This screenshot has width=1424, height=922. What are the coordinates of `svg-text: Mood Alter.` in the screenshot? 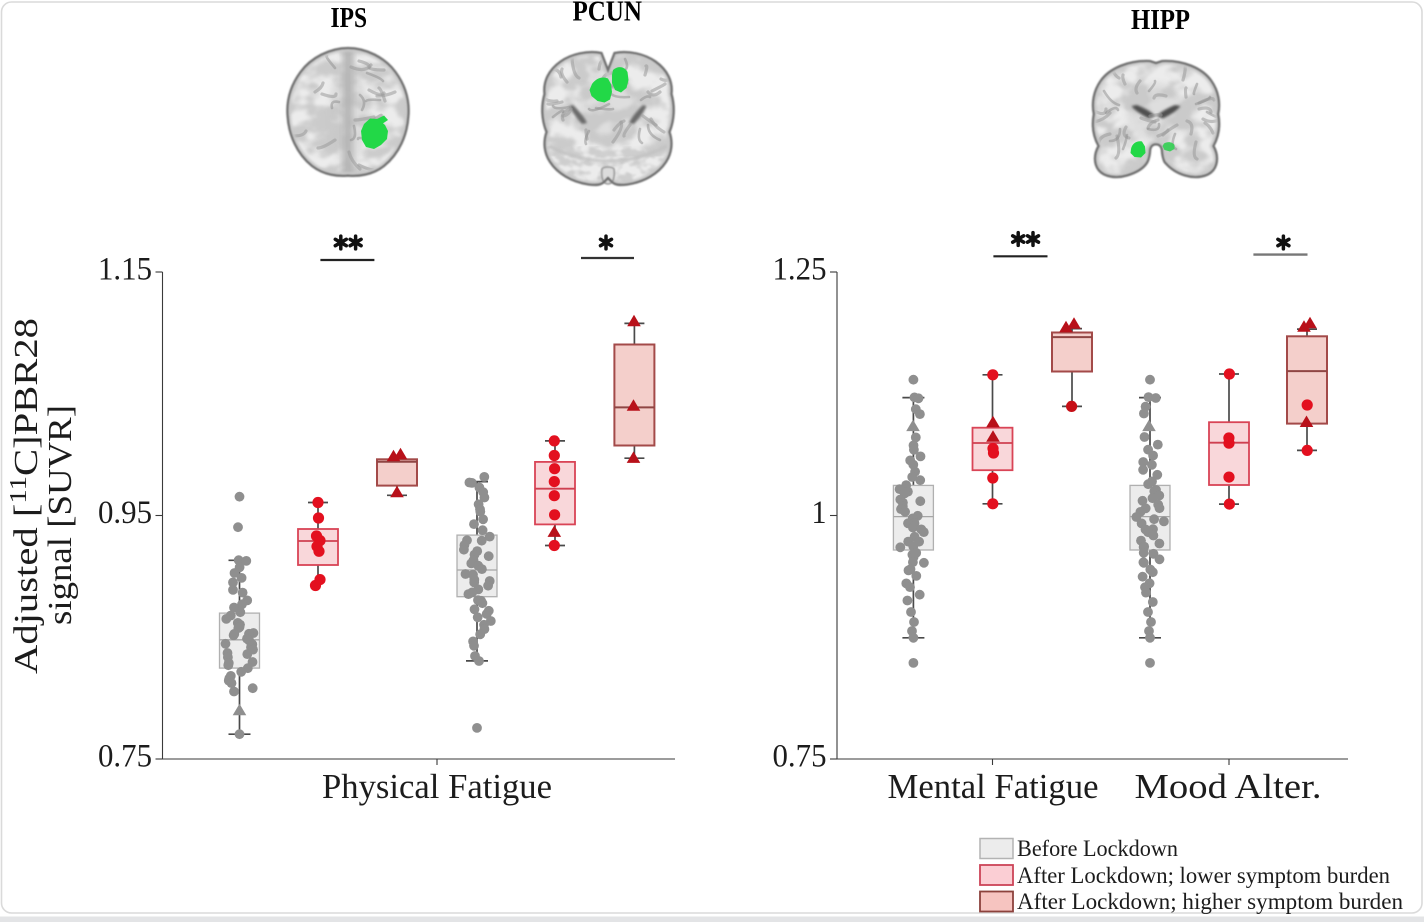 It's located at (1228, 787).